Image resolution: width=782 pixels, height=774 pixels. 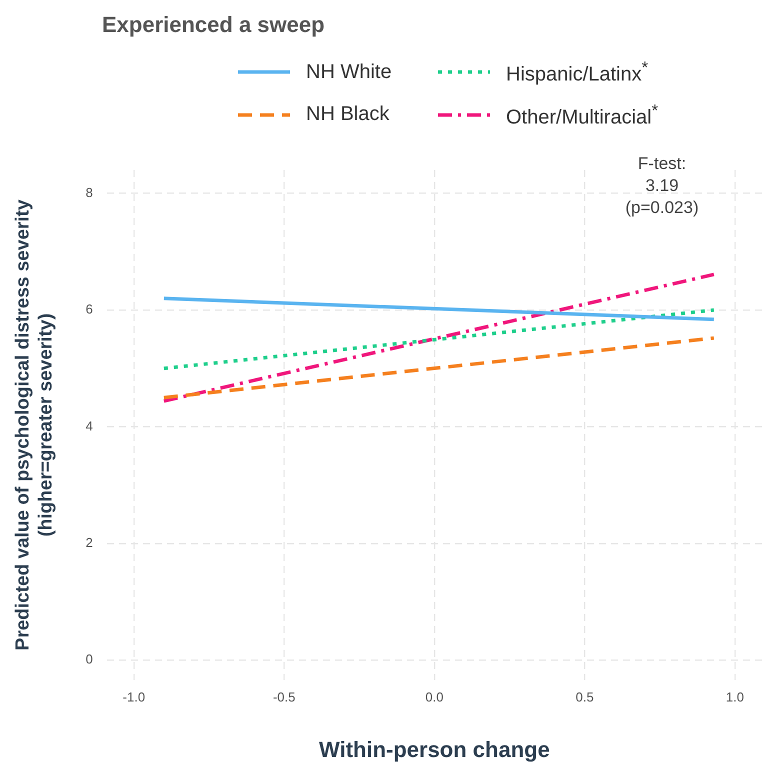 I want to click on x-tick-label: -0.5, so click(x=284, y=696).